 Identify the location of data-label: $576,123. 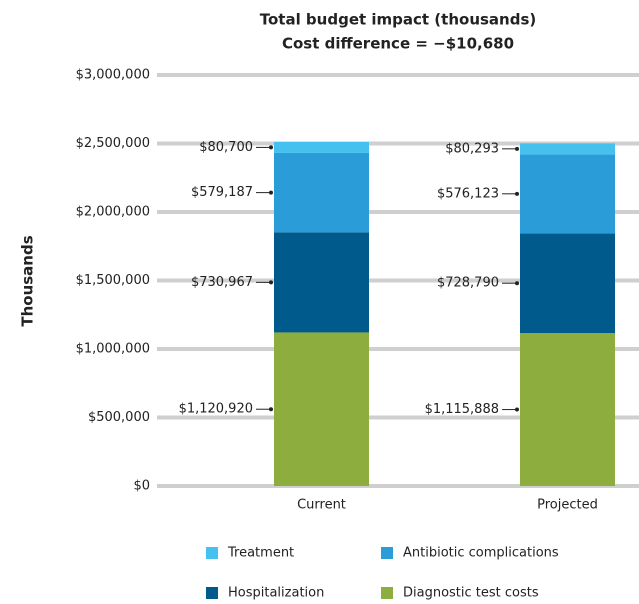
(468, 193).